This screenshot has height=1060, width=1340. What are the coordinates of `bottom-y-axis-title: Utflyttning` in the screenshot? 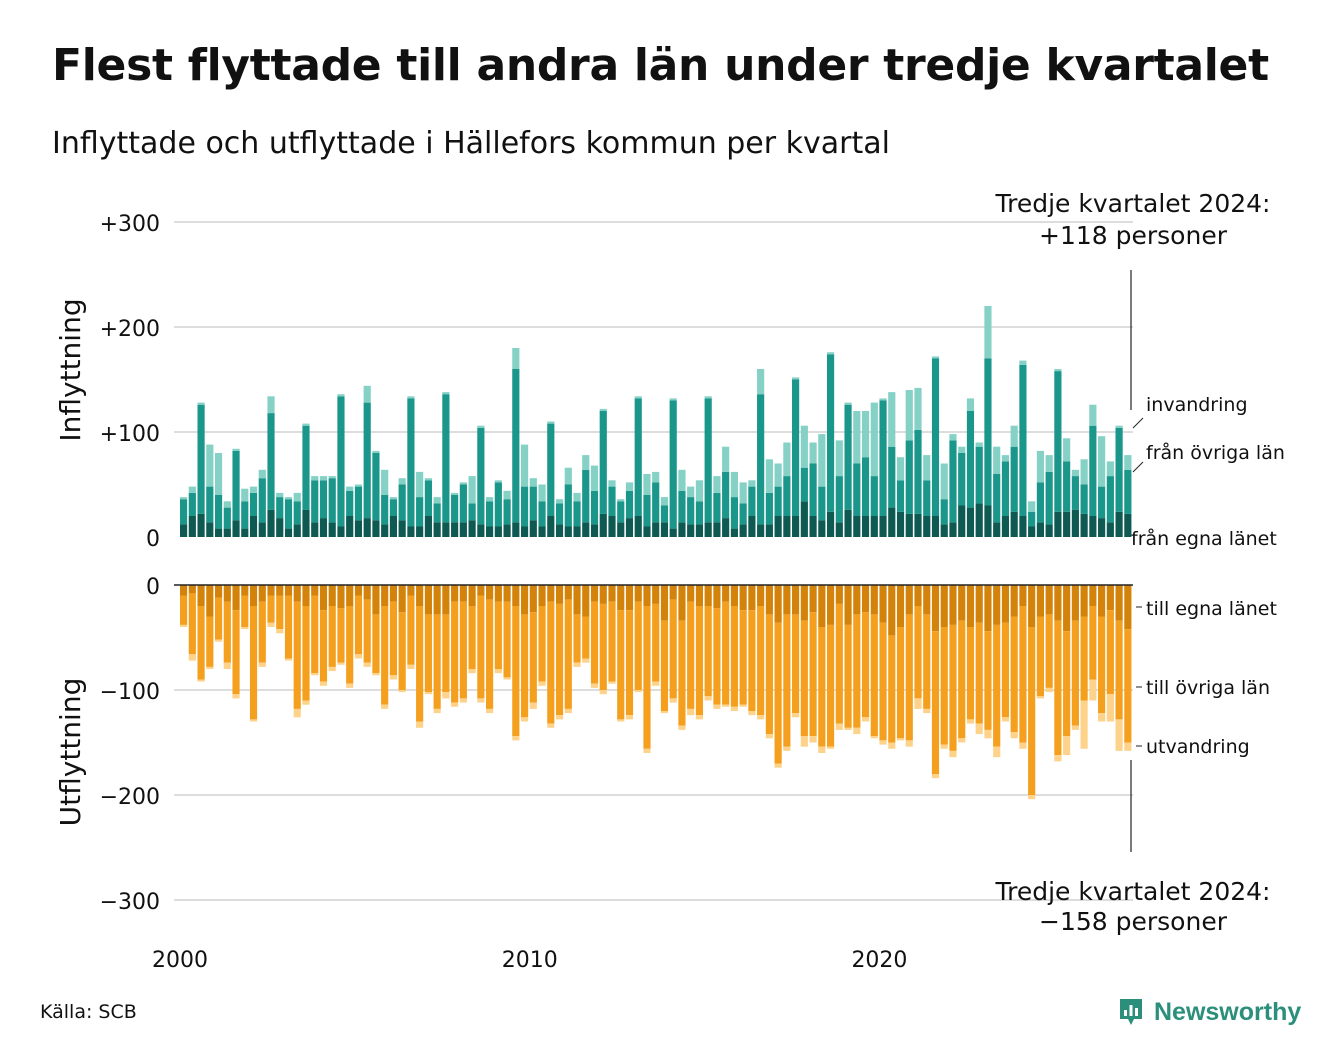 It's located at (70, 752).